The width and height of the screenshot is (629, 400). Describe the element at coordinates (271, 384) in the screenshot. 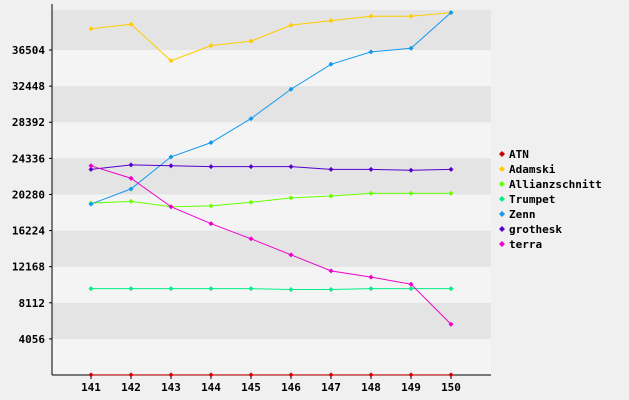

I see `x-axis-ticks: 141 142 143 144 145 146 147 148 149 150` at that location.